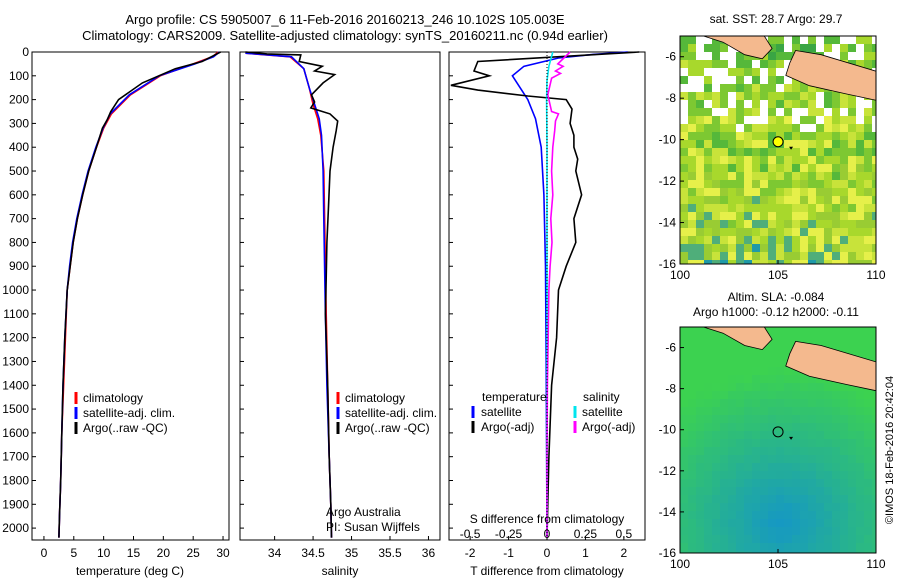  What do you see at coordinates (547, 534) in the screenshot?
I see `s-tick-label: 0` at bounding box center [547, 534].